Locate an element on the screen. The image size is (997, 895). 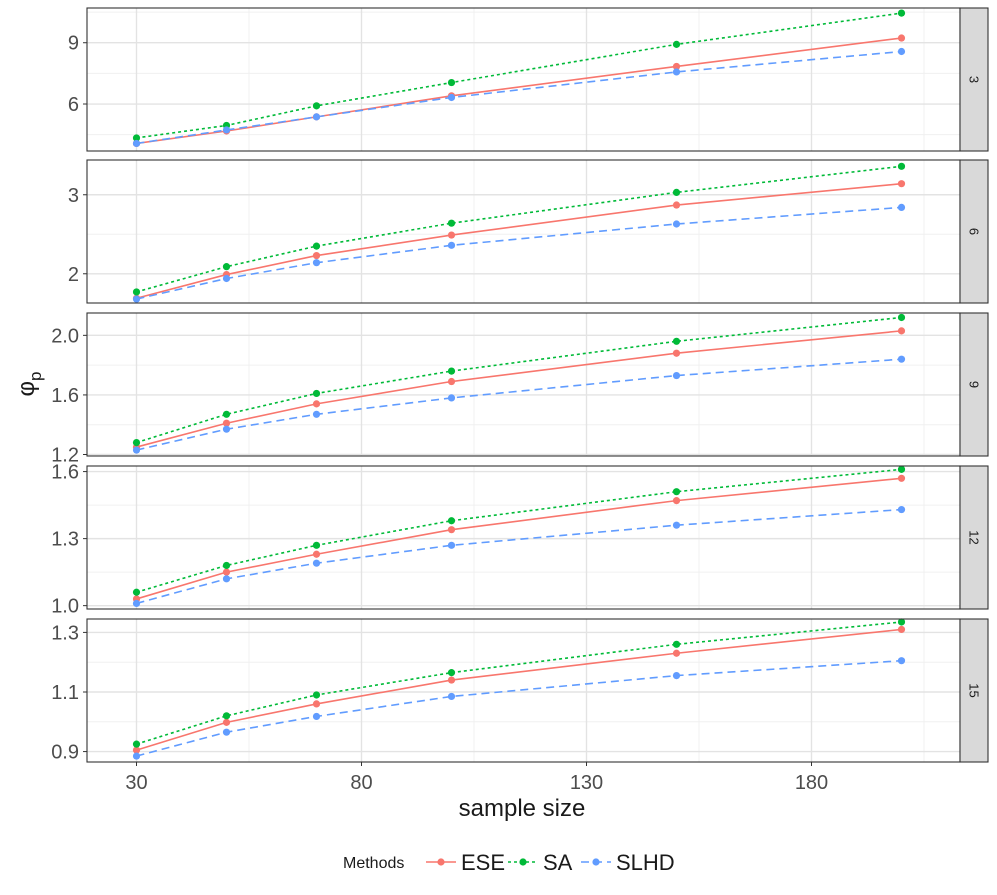
facet-strip-label: 9 is located at coordinates (974, 384).